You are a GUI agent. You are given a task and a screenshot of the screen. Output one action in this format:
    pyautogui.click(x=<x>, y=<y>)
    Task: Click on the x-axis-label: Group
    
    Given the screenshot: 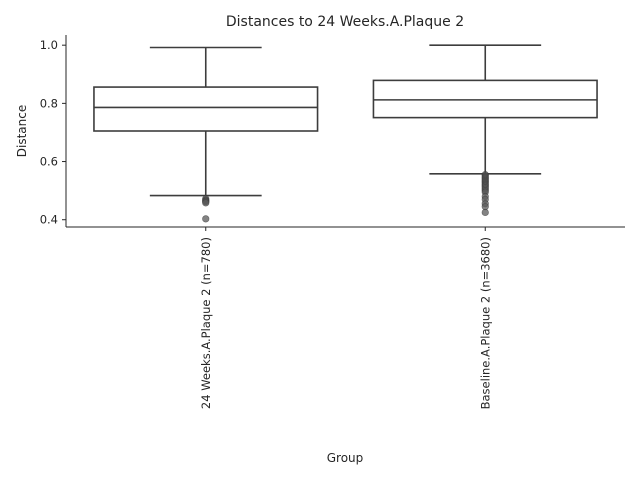 What is the action you would take?
    pyautogui.click(x=345, y=458)
    